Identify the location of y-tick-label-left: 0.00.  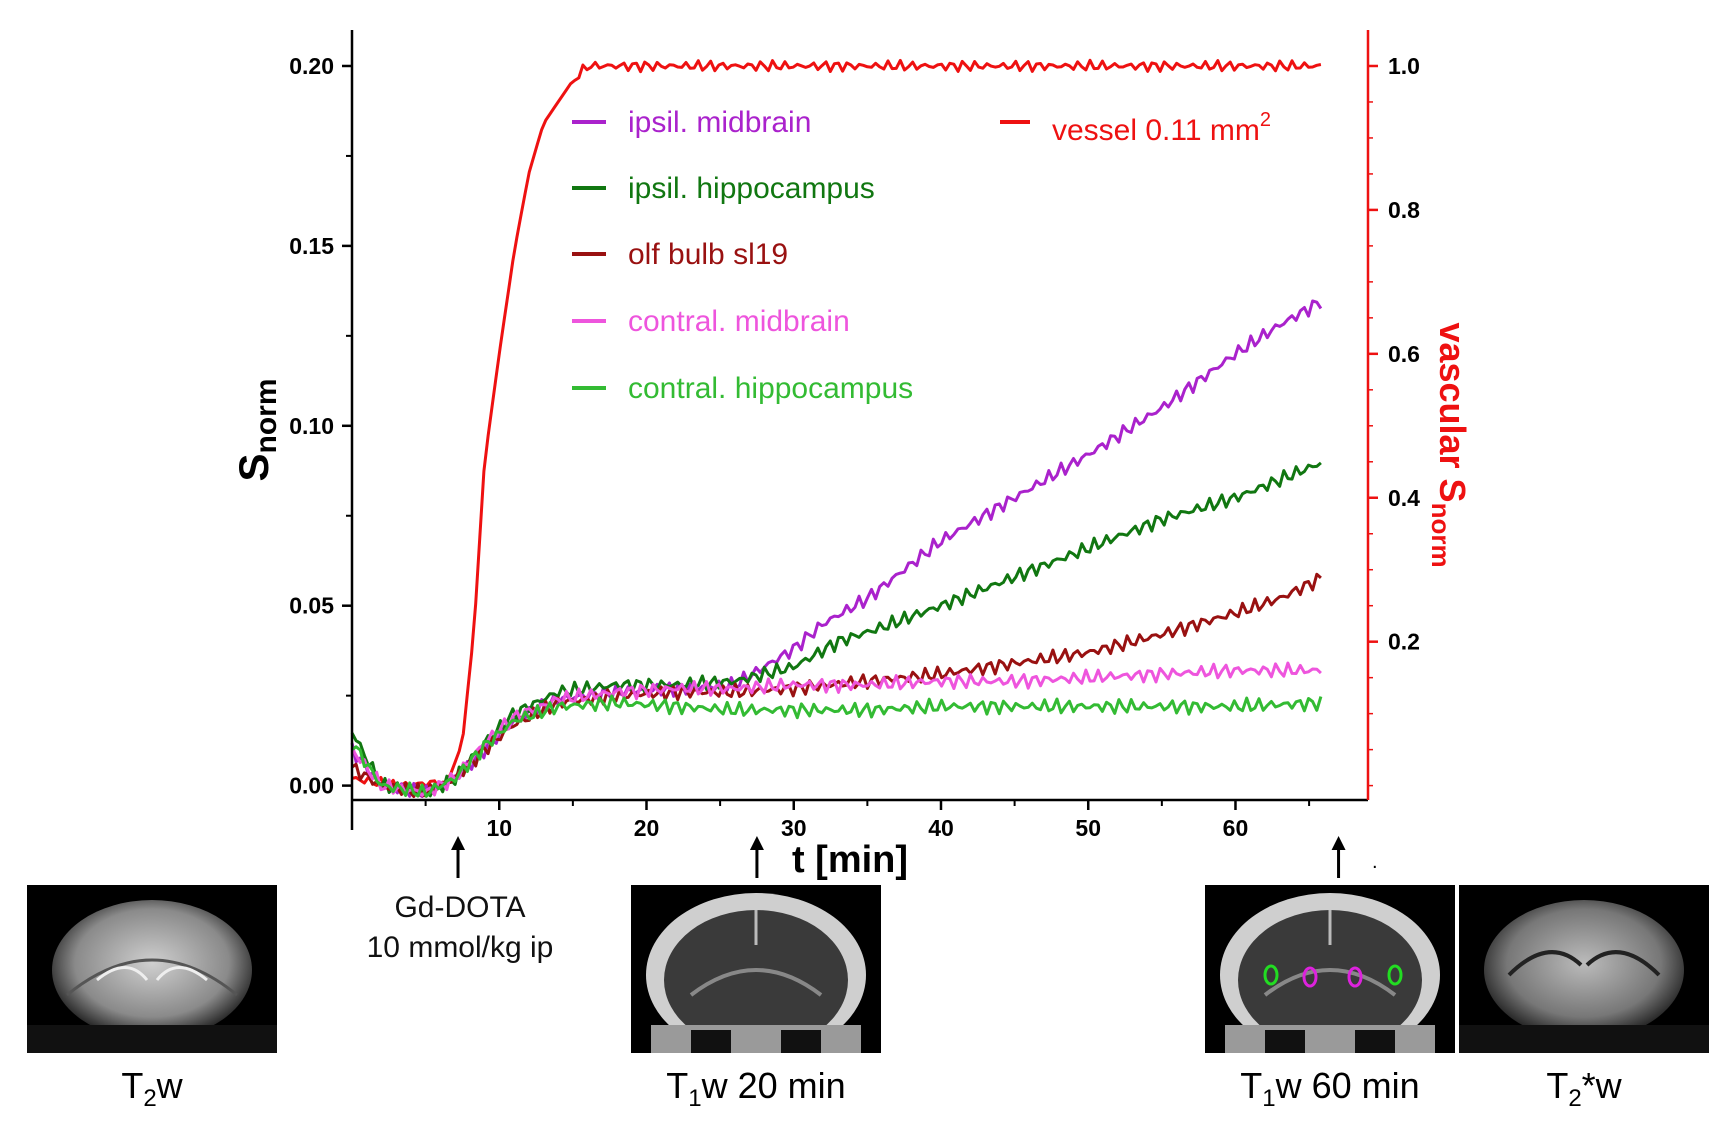
(311, 786).